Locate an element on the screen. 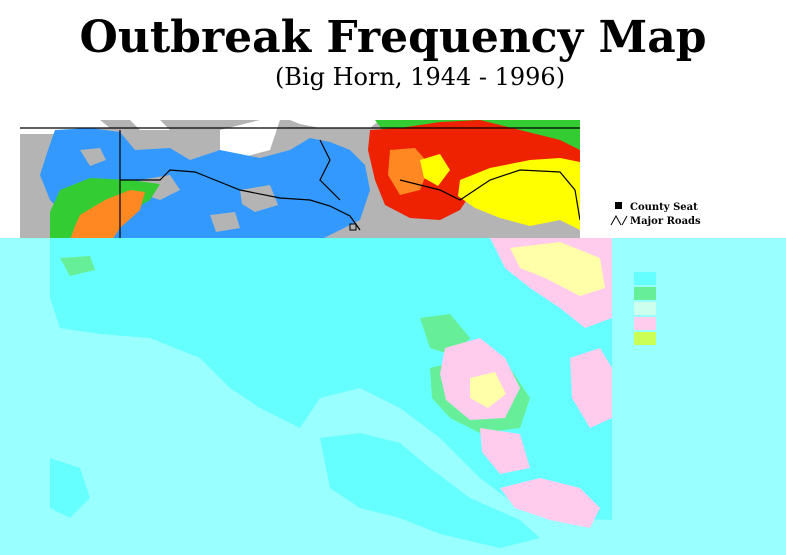 The width and height of the screenshot is (786, 555). legend: County Seat Major Roads is located at coordinates (697, 215).